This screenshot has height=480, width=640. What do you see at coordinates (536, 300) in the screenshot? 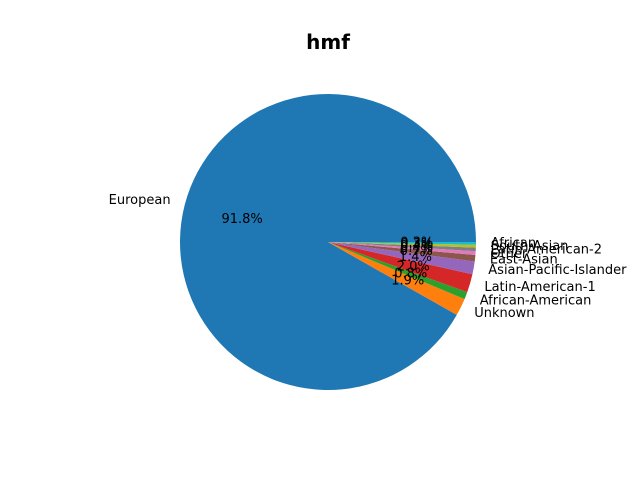
I see `slice-label-african-american: African-American` at bounding box center [536, 300].